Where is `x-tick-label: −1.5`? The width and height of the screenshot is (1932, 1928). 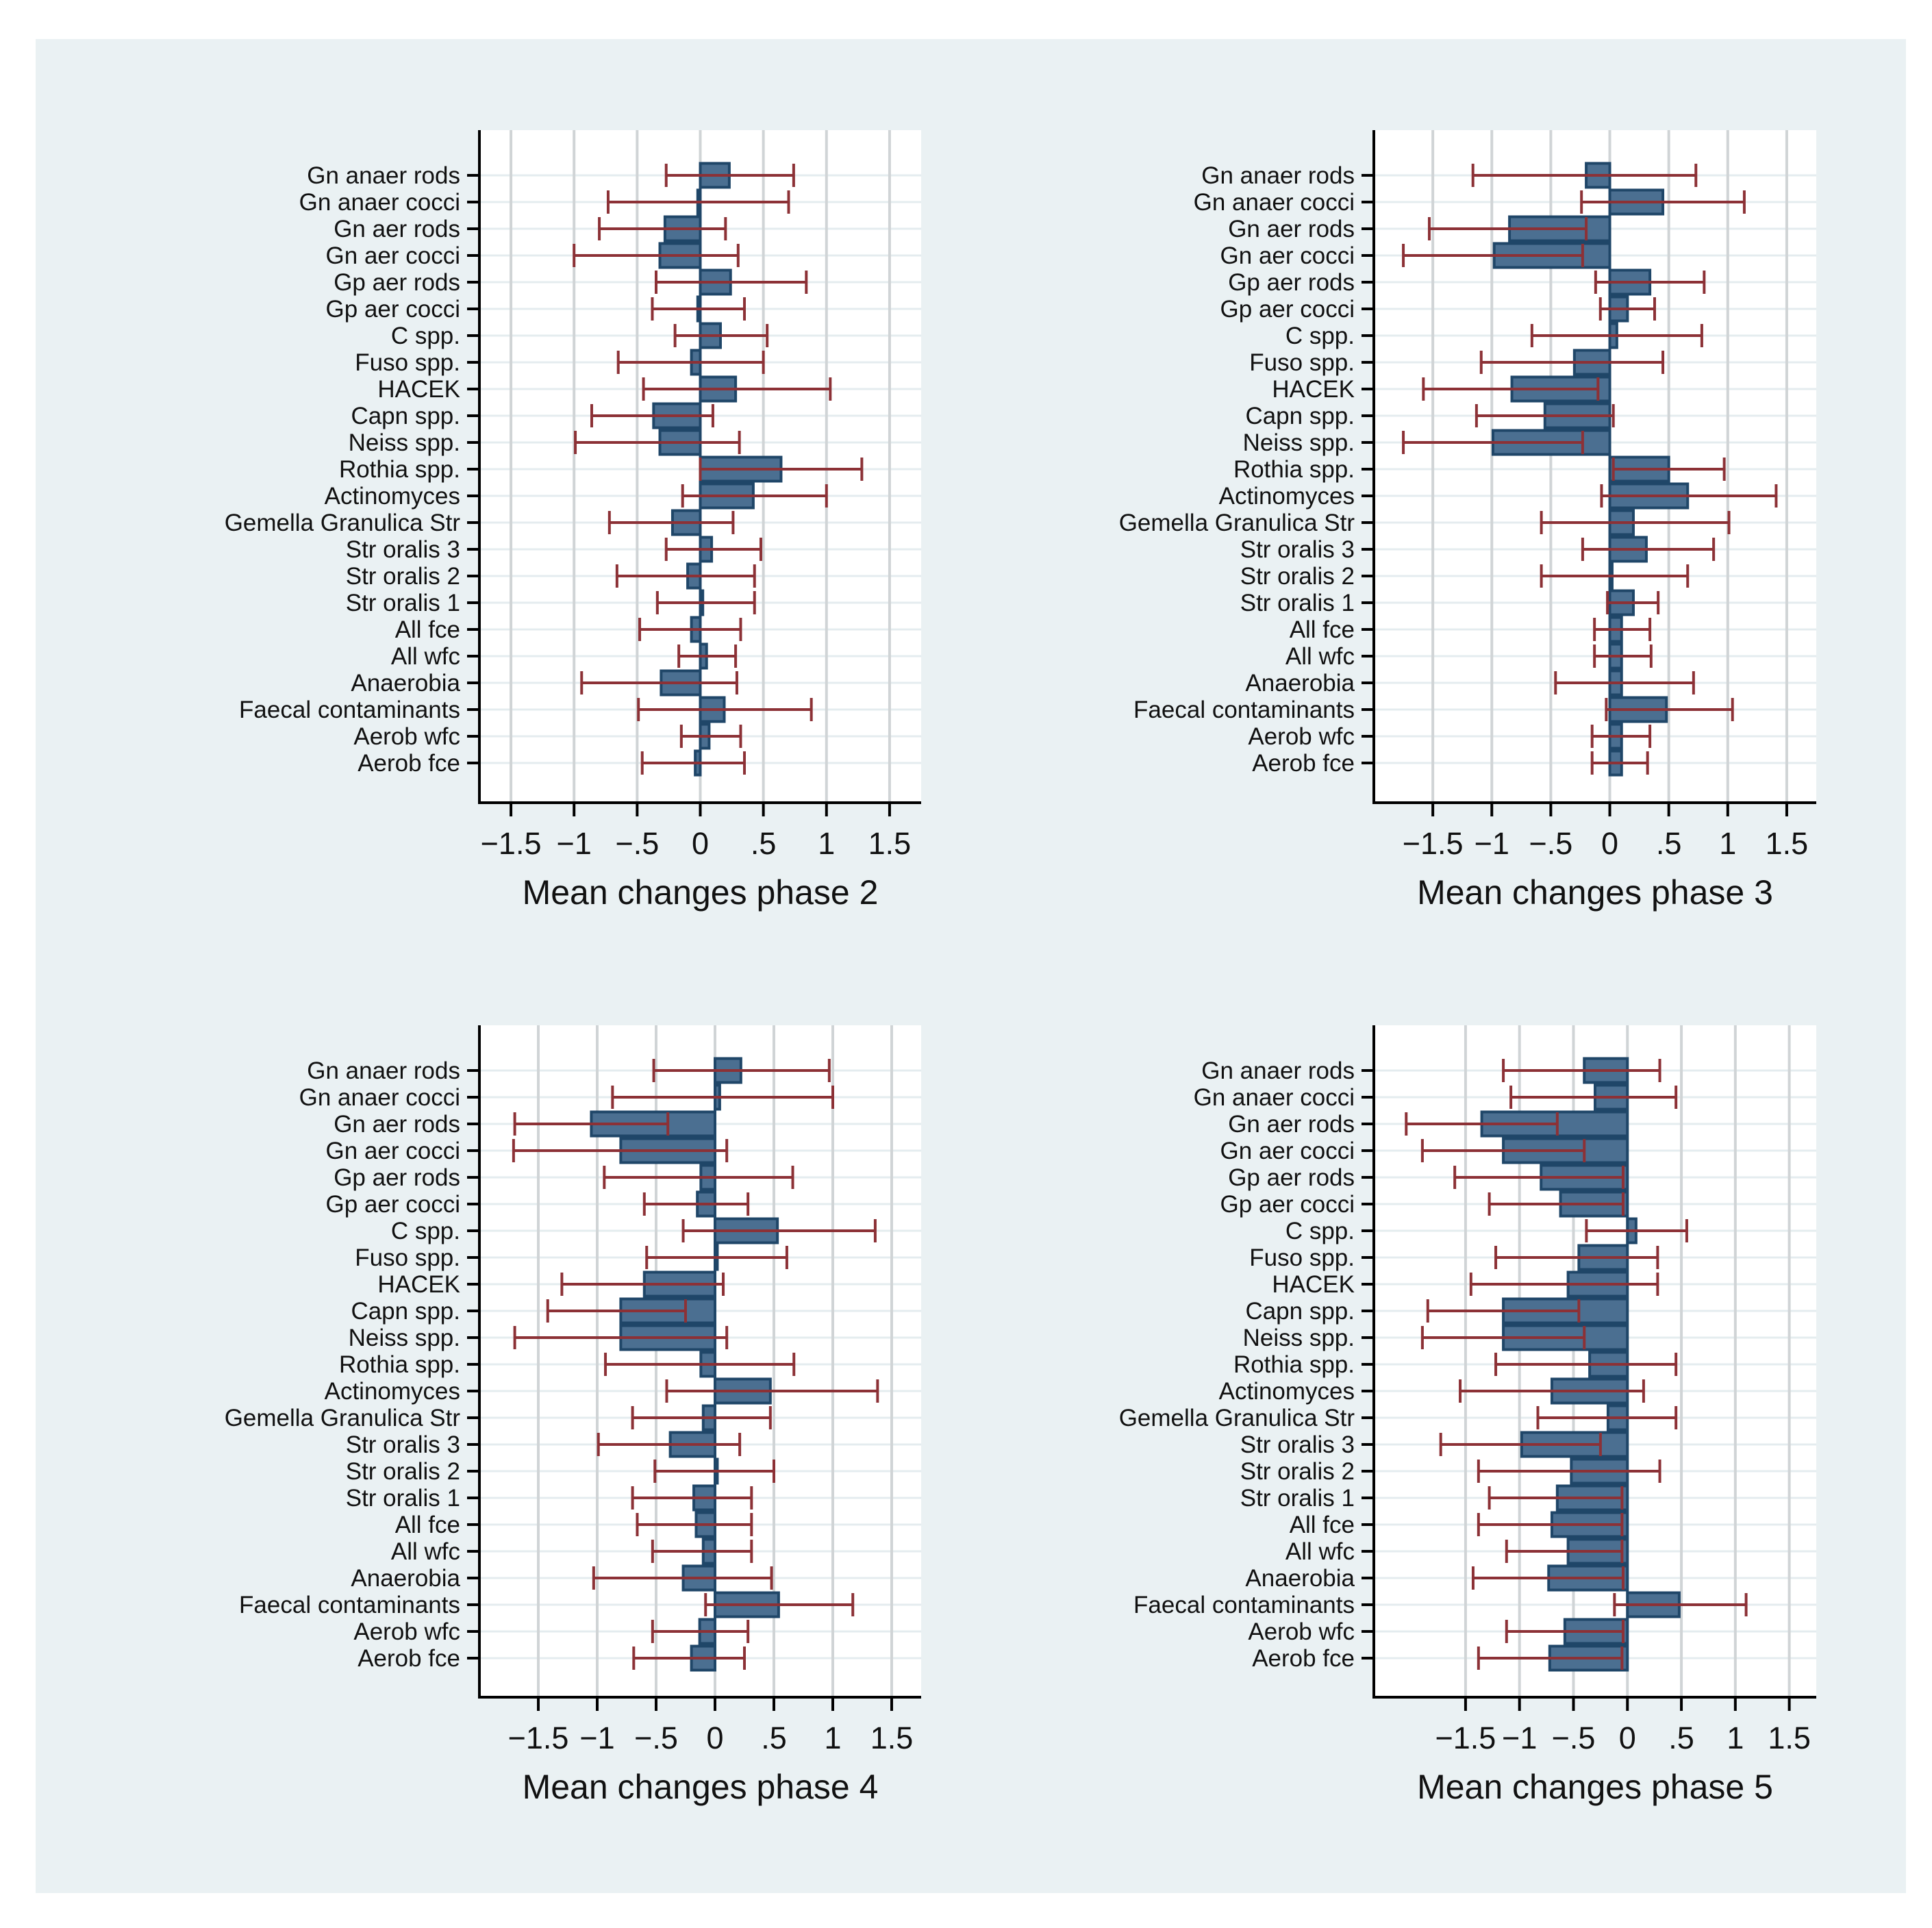 x-tick-label: −1.5 is located at coordinates (1433, 843).